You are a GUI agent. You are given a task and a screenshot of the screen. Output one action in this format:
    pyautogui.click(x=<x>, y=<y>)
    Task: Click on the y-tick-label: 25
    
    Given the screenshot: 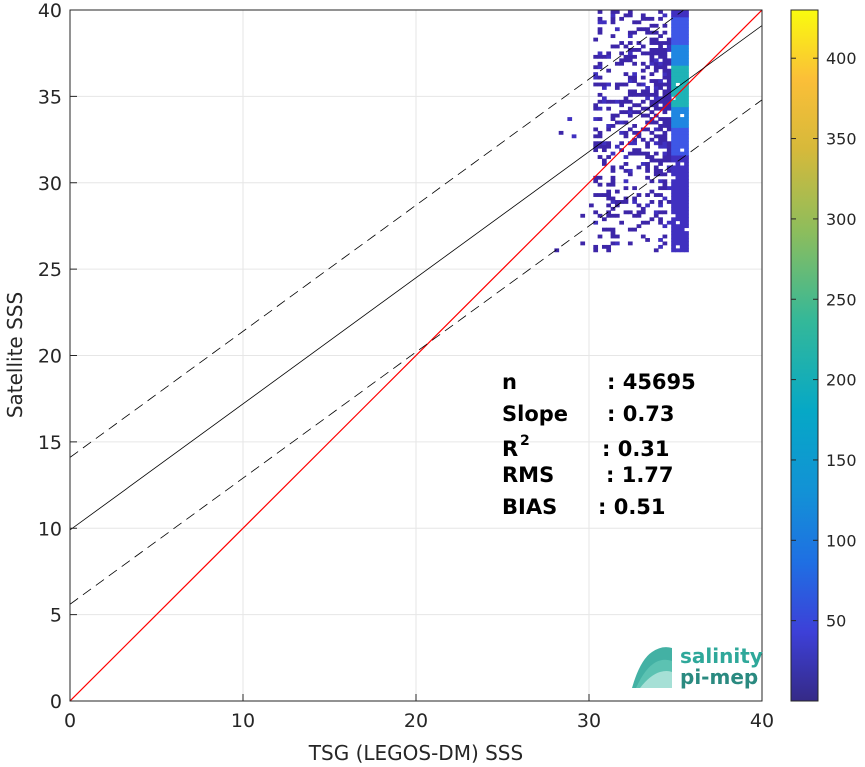 What is the action you would take?
    pyautogui.click(x=50, y=270)
    